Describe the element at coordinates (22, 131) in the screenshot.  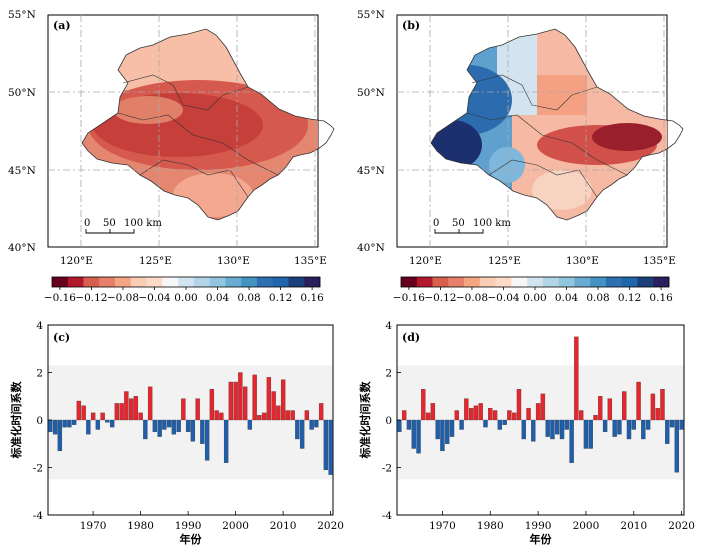
I see `map-a-lat-labels: 55°N 50°N 45°N 40°N` at that location.